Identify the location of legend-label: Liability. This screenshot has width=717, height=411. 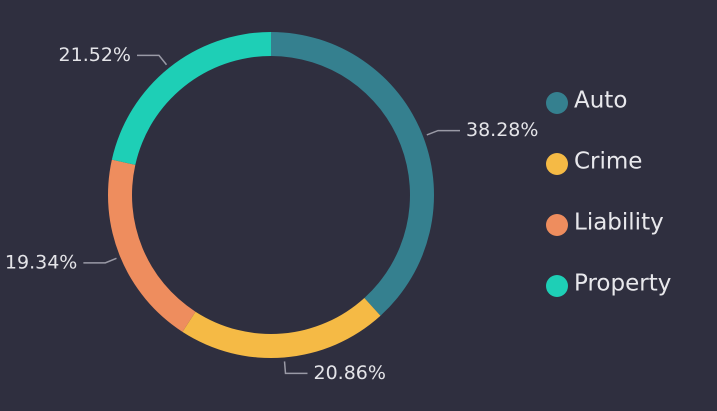
(619, 223).